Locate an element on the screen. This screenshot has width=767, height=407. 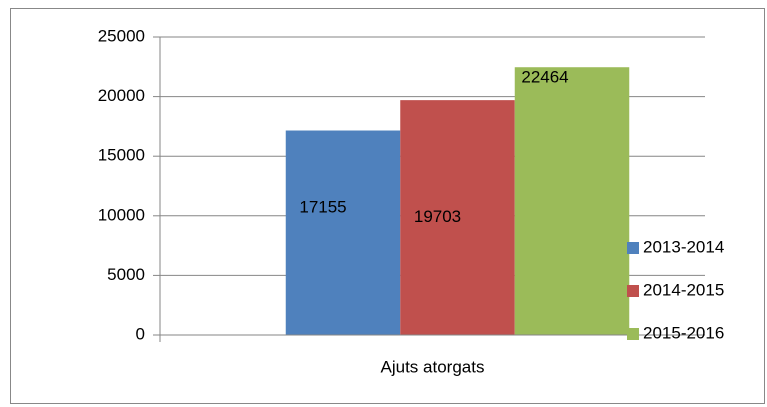
y-tick-label: 25000 is located at coordinates (121, 35).